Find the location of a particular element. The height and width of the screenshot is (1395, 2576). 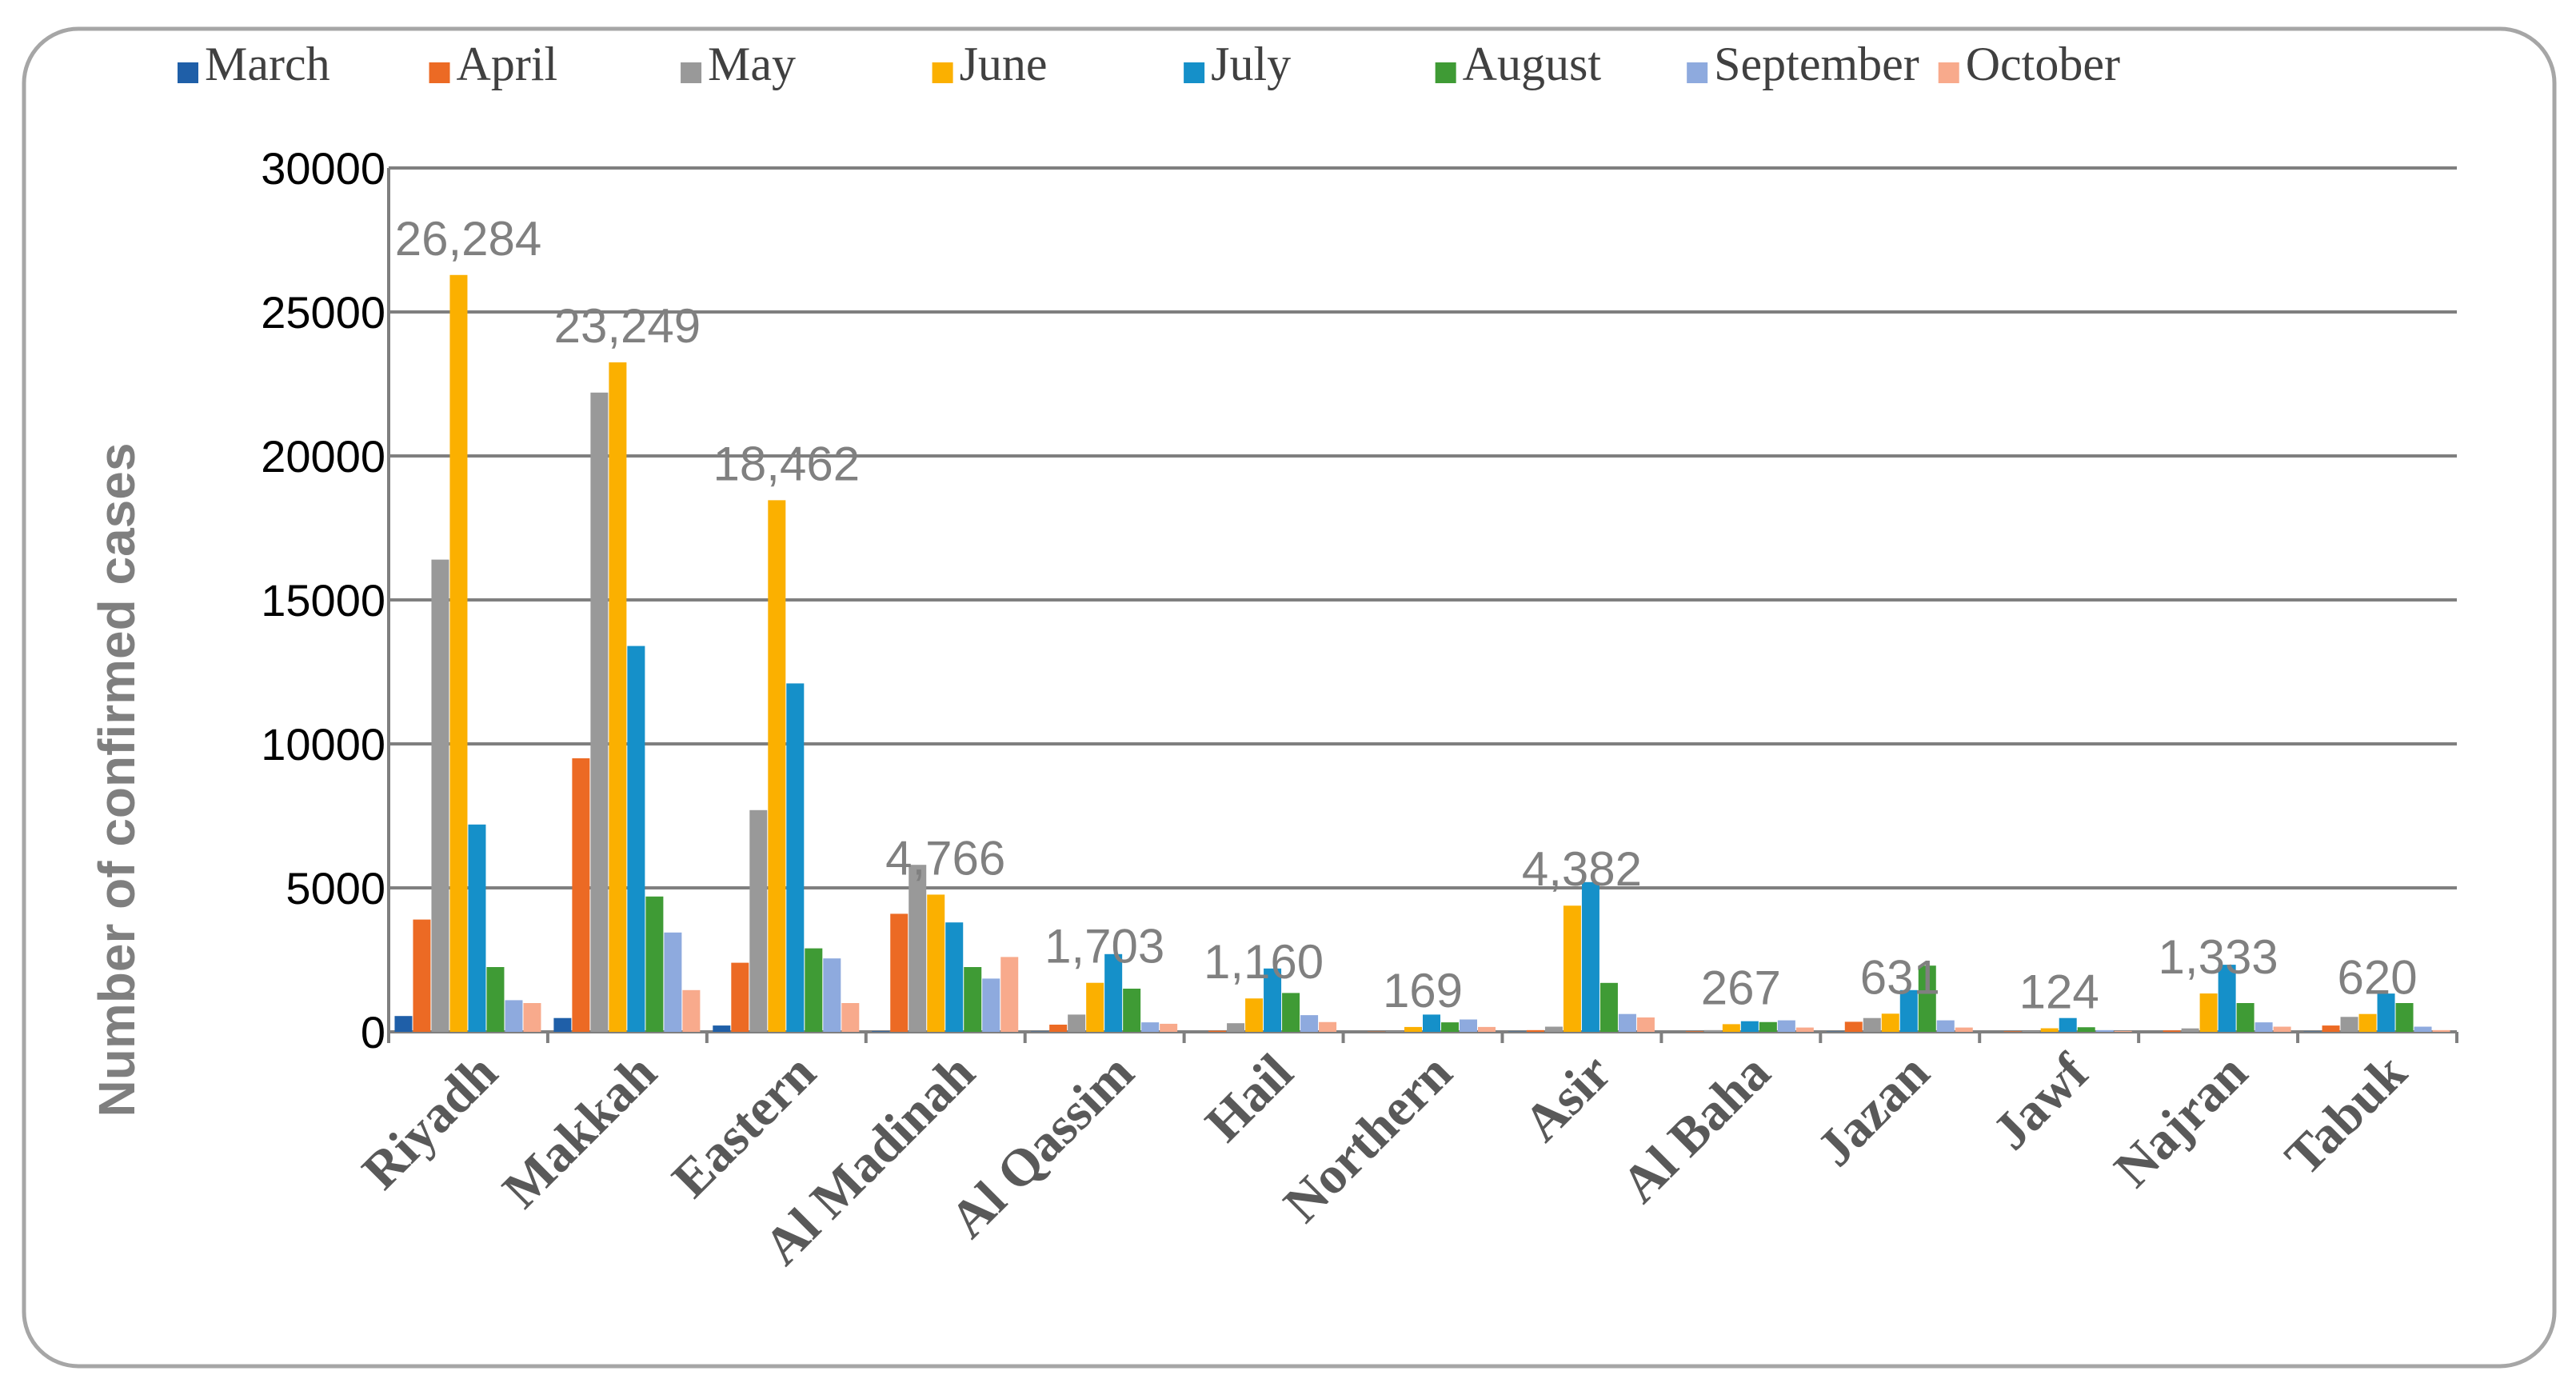

bar-march-al-madinah is located at coordinates (881, 1032).